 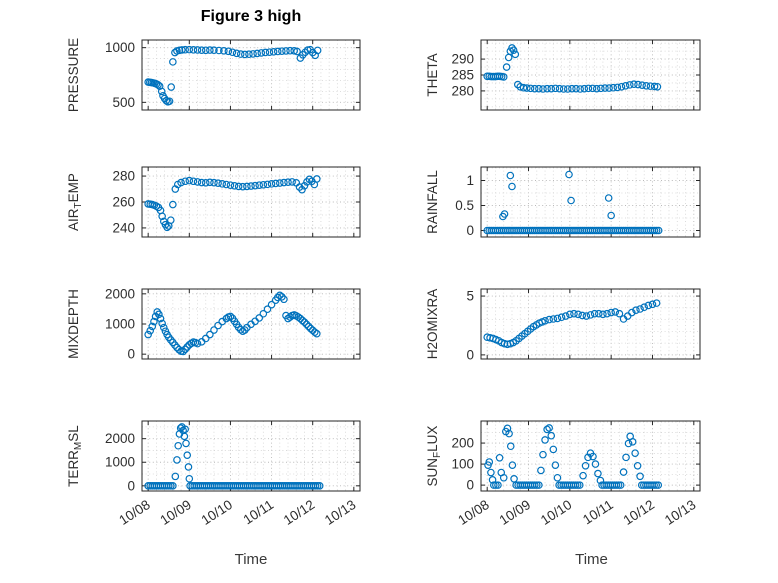 What do you see at coordinates (75, 456) in the screenshot?
I see `y-axis-label: TERRMSL` at bounding box center [75, 456].